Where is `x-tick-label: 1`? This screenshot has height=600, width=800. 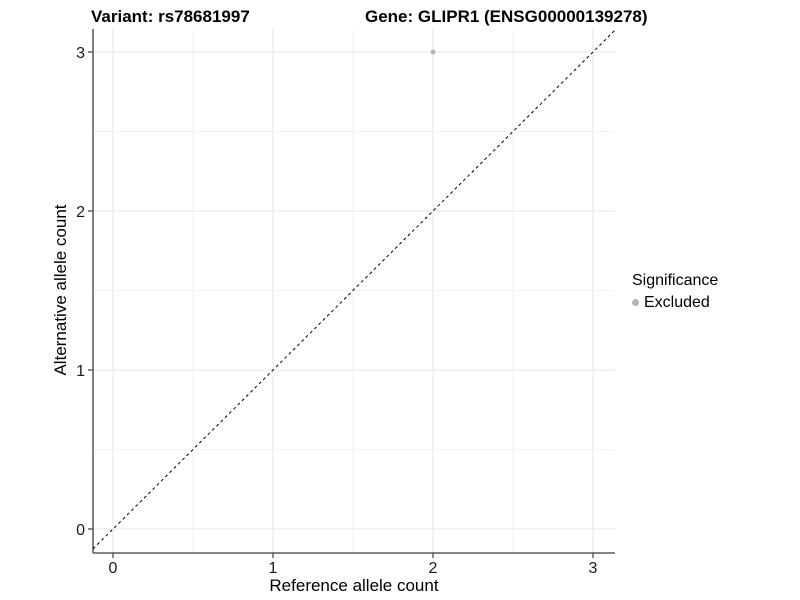
x-tick-label: 1 is located at coordinates (273, 568).